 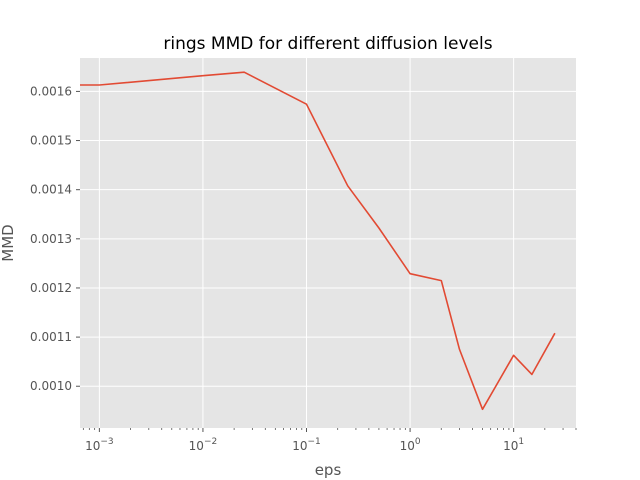 I want to click on x-tick-labels: 10⁻³ 10⁻² 10⁻¹ 10⁰ 10¹, so click(x=304, y=440).